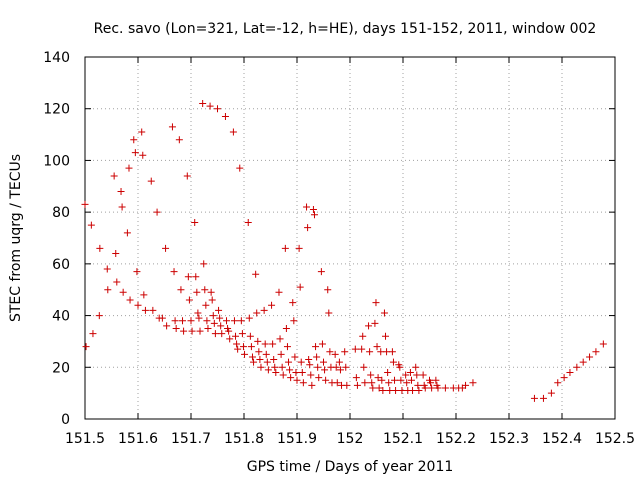  Describe the element at coordinates (456, 439) in the screenshot. I see `x-tick-label: 152.2` at that location.